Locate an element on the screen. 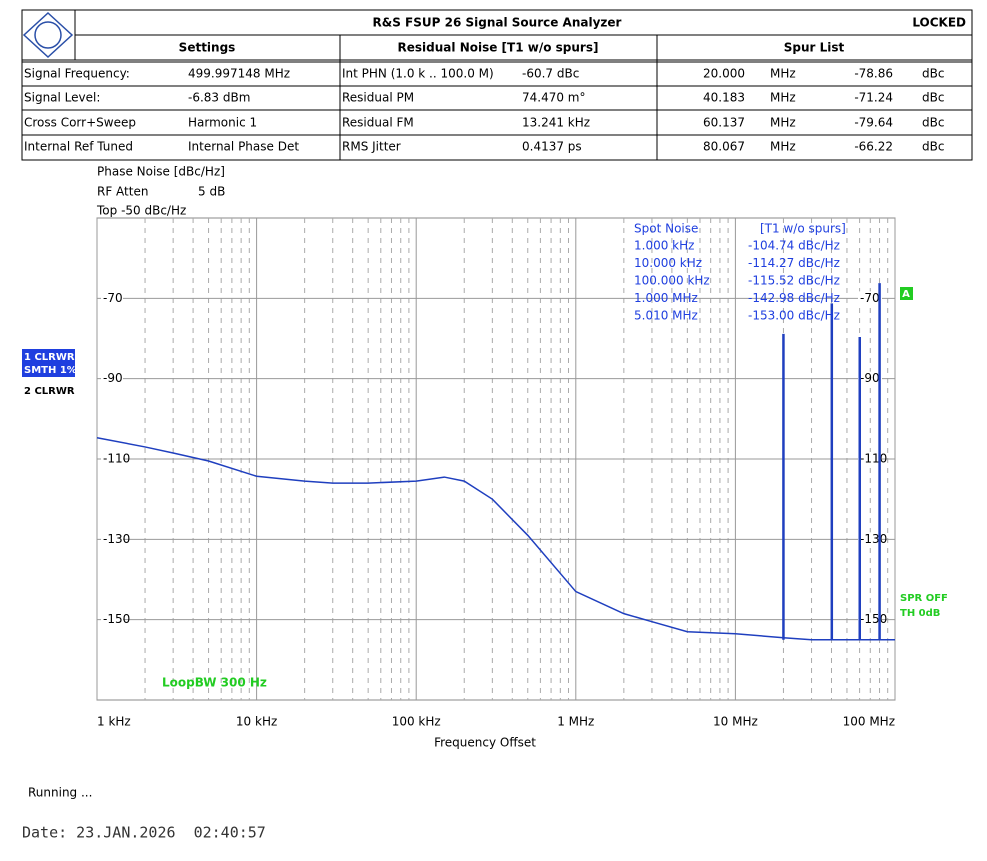 This screenshot has height=861, width=987. table-cell: Residual PM is located at coordinates (378, 98).